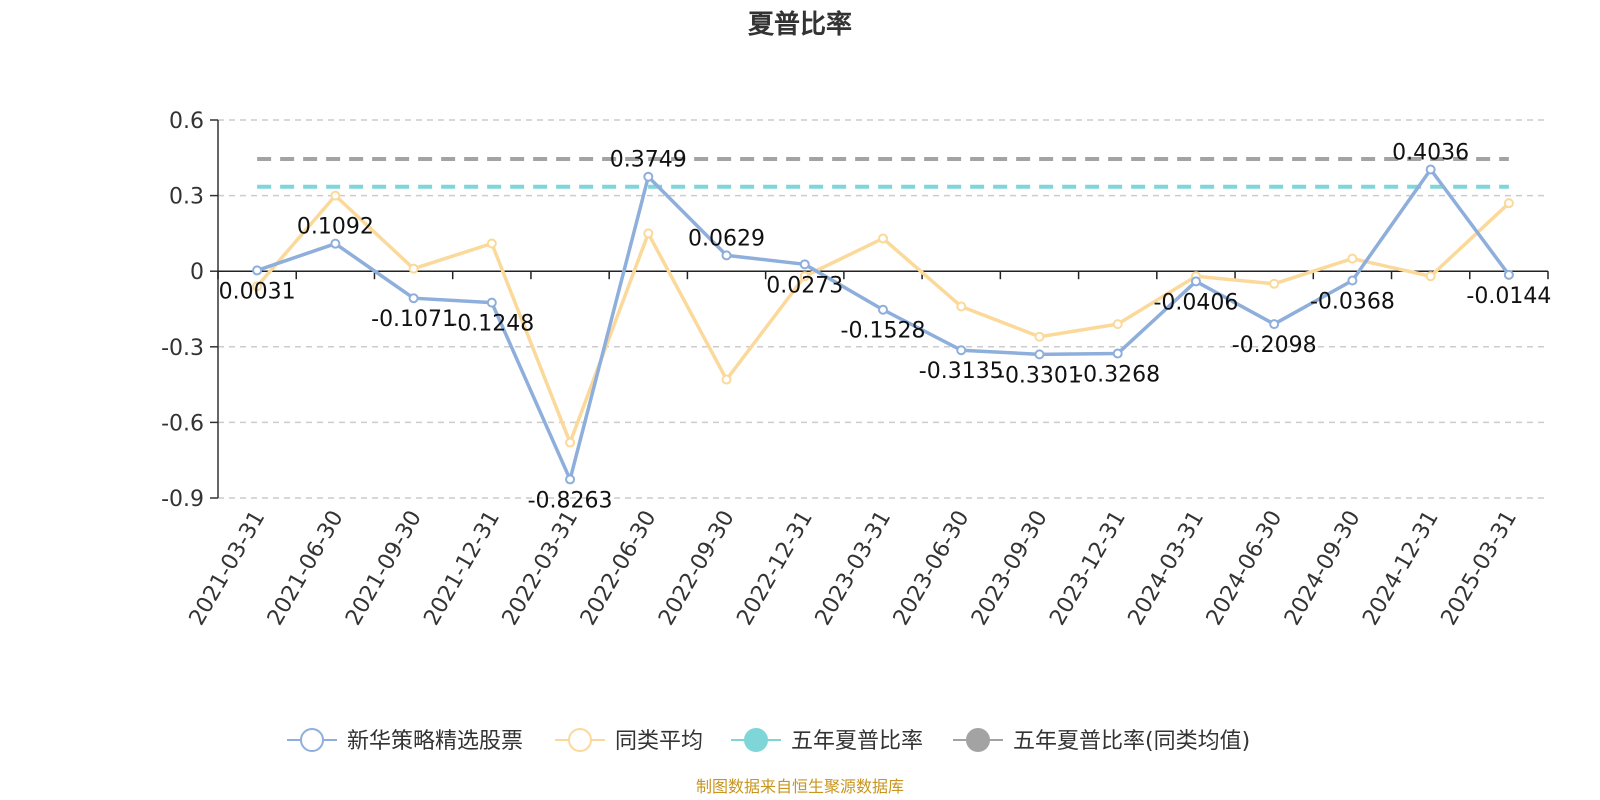 Image resolution: width=1600 pixels, height=800 pixels. Describe the element at coordinates (800, 24) in the screenshot. I see `chart-title: 夏普比率` at that location.